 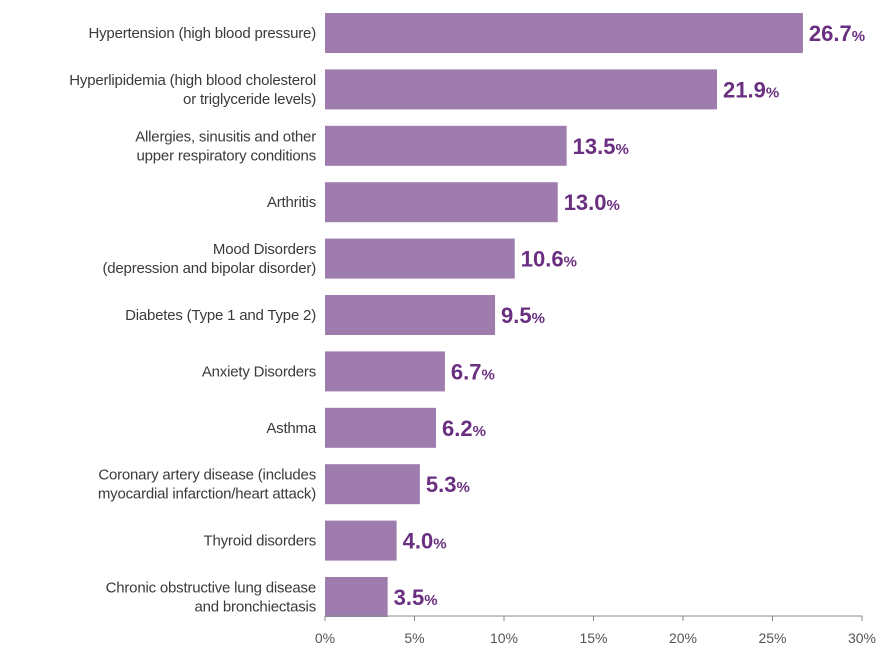 I want to click on category-label-line: Mood Disorders, so click(x=264, y=249).